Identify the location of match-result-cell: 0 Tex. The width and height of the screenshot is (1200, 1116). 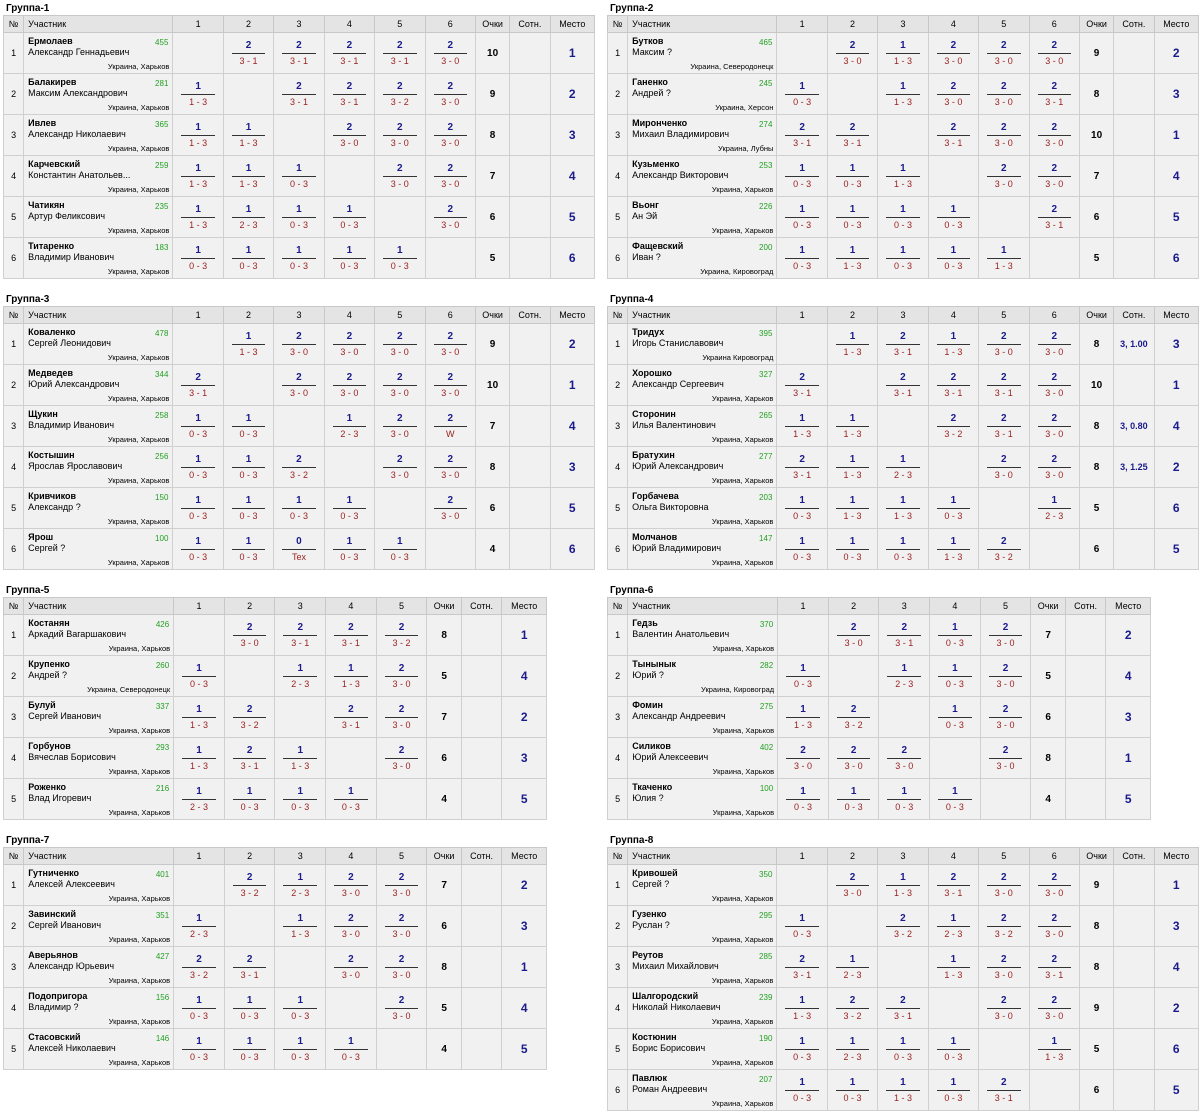
(299, 549).